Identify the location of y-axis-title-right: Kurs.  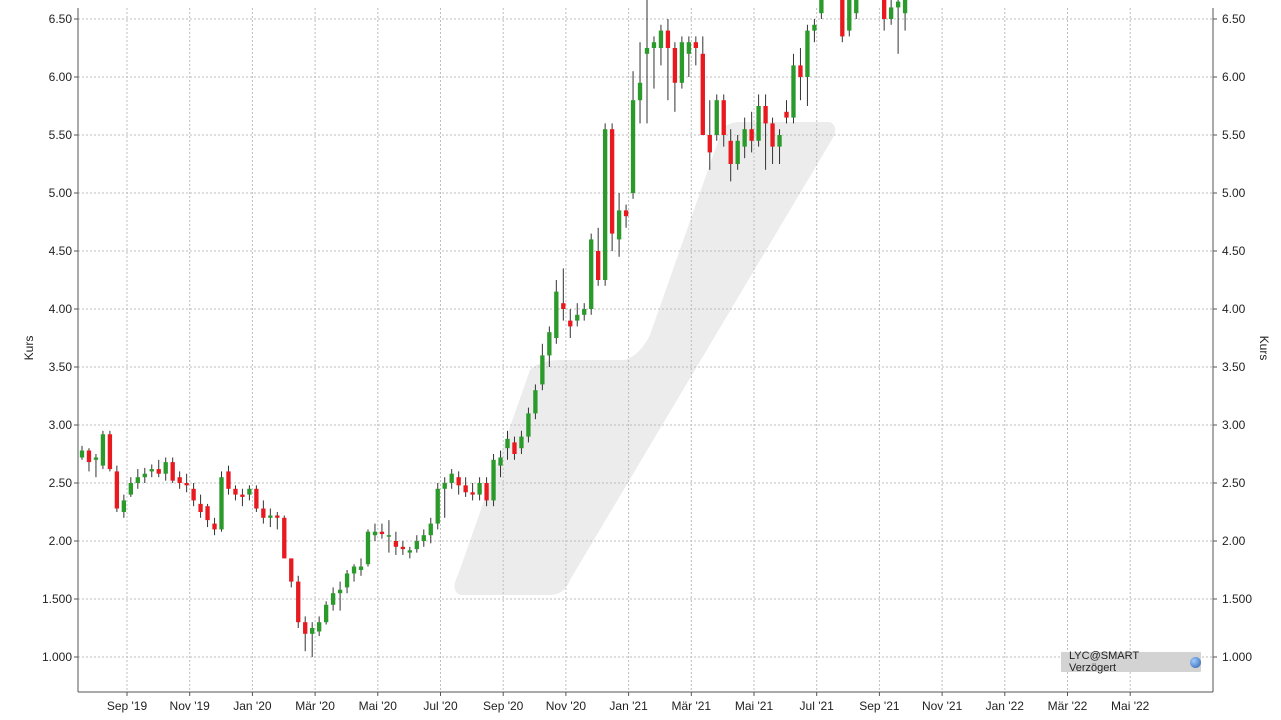
(1264, 348).